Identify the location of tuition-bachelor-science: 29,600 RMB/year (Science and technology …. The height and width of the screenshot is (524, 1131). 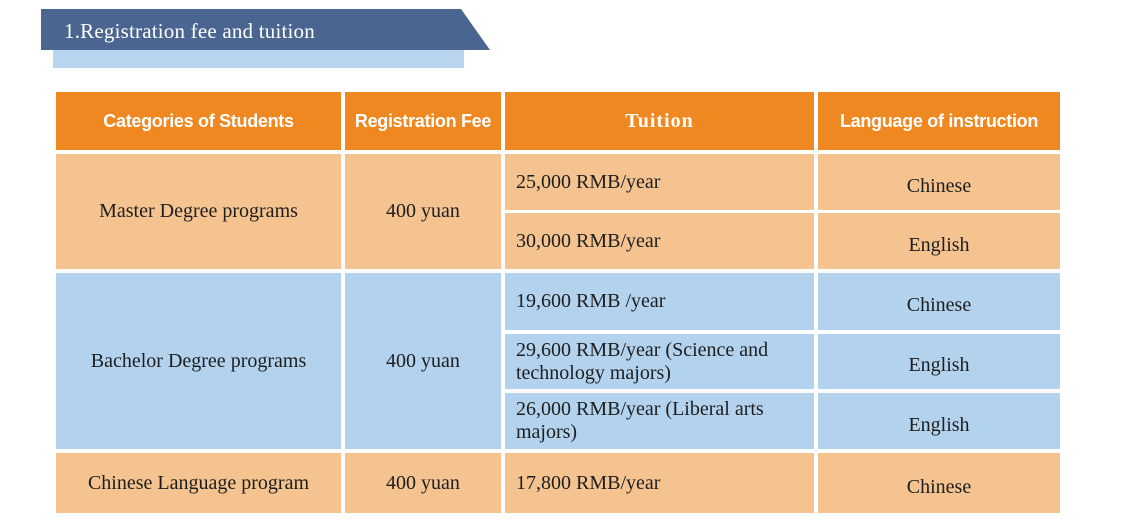
(659, 361).